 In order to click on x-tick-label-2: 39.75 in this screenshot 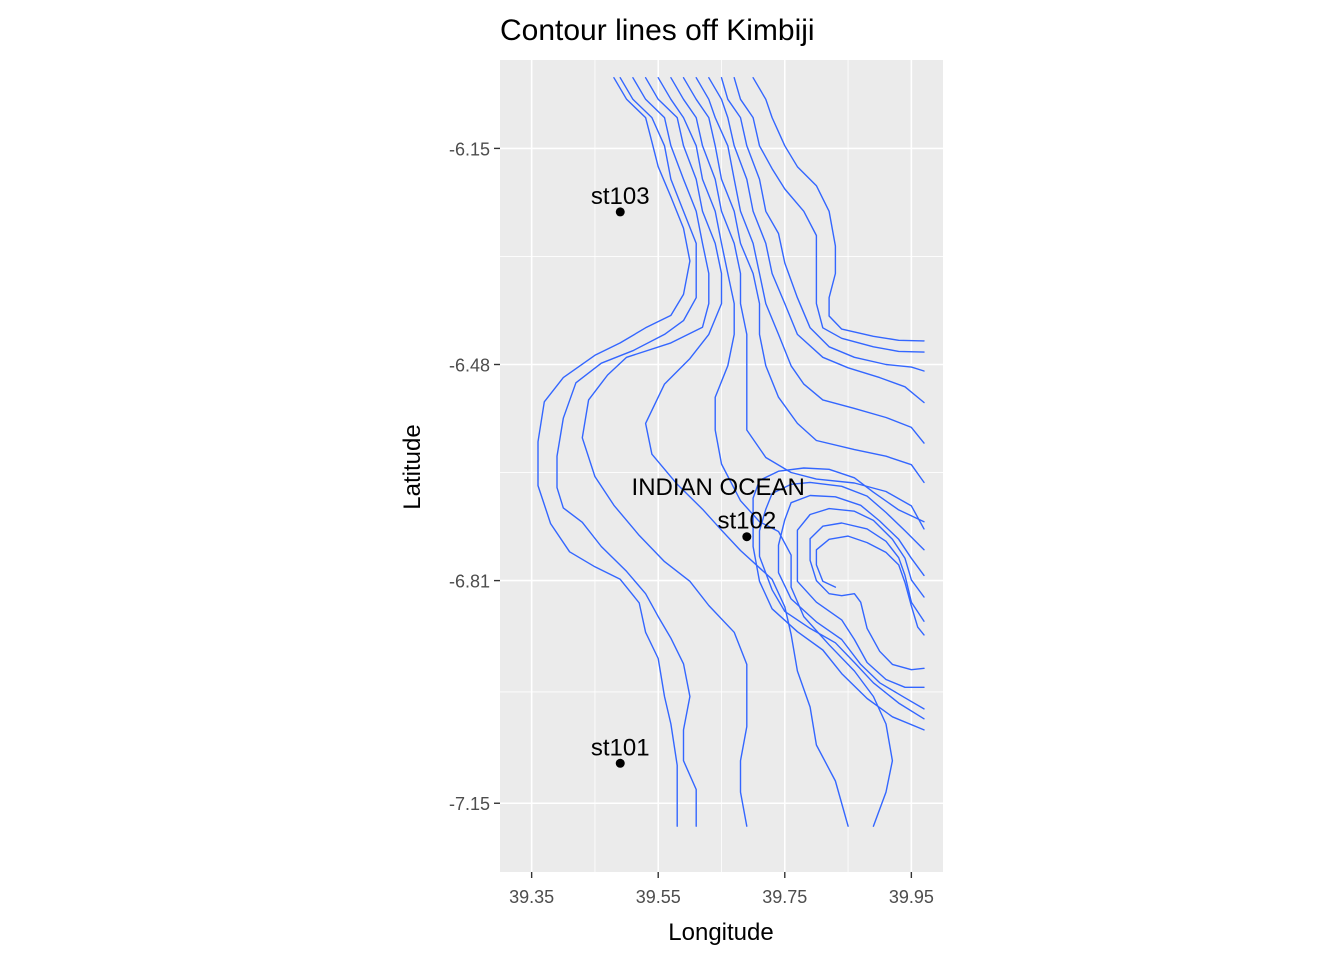, I will do `click(784, 897)`.